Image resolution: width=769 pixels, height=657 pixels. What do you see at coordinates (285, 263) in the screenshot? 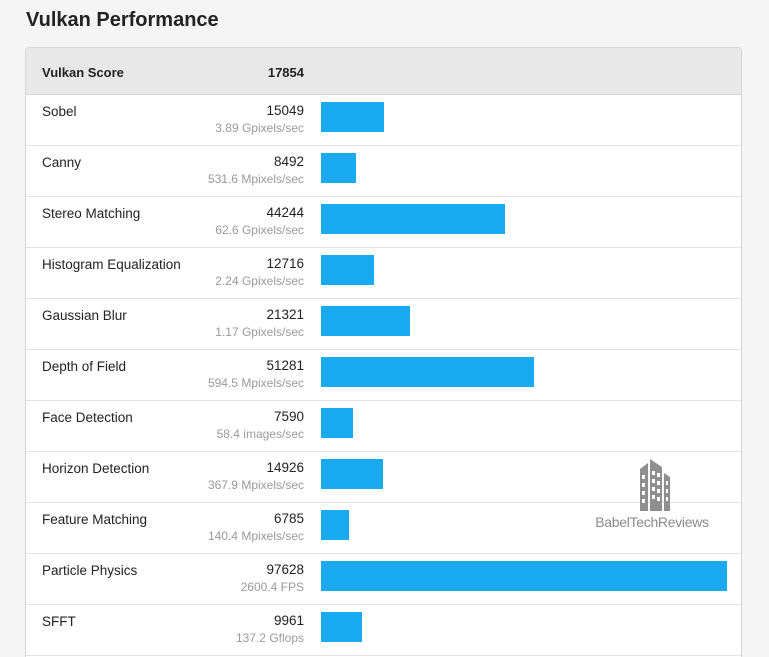
I see `benchmark-score: 12716` at bounding box center [285, 263].